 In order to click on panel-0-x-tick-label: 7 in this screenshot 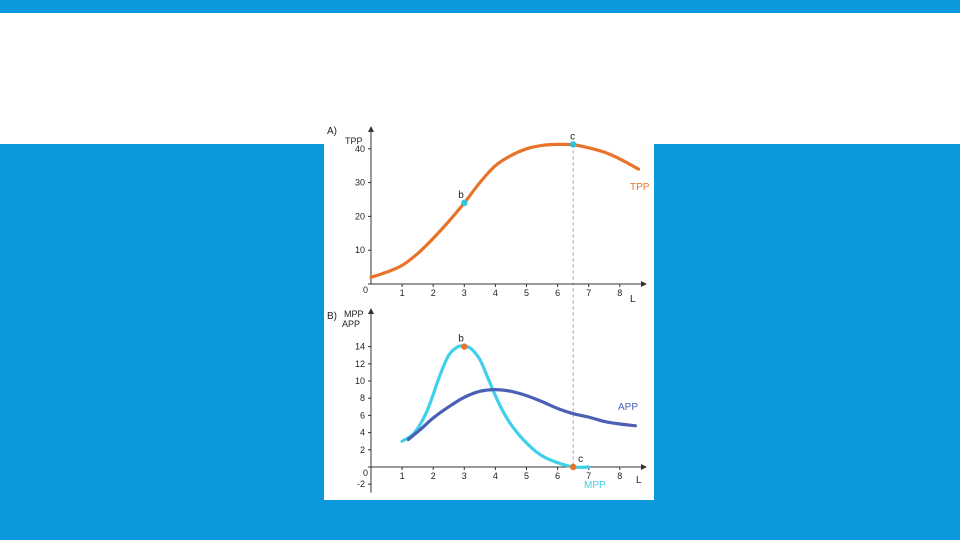, I will do `click(588, 293)`.